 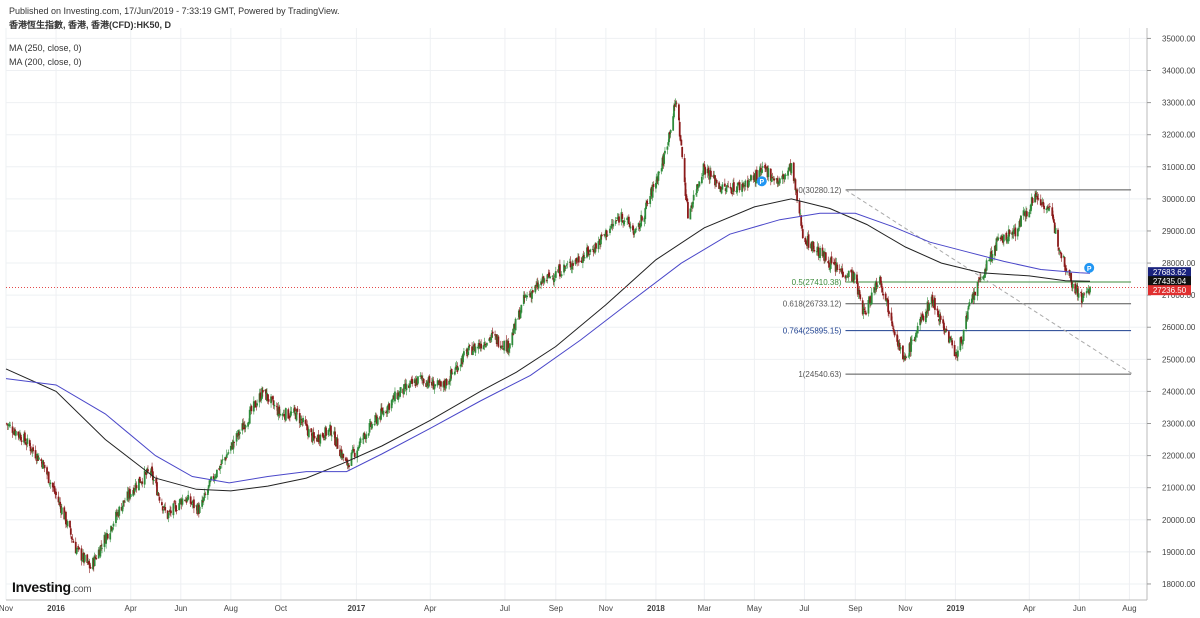 I want to click on x-tick-label: May, so click(x=754, y=608).